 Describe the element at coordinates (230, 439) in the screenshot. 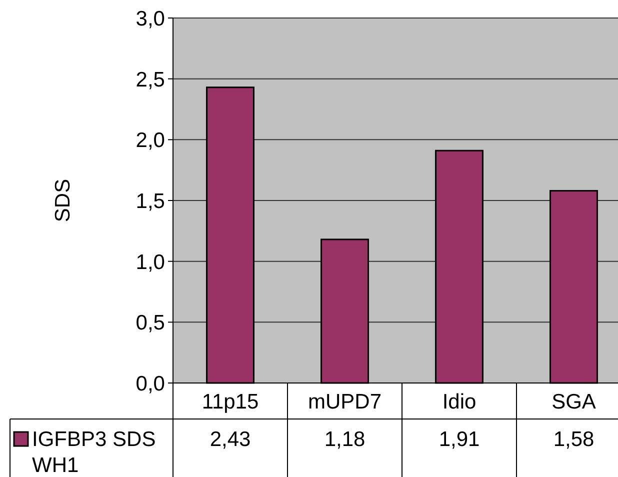

I see `data-label: 2,43` at that location.